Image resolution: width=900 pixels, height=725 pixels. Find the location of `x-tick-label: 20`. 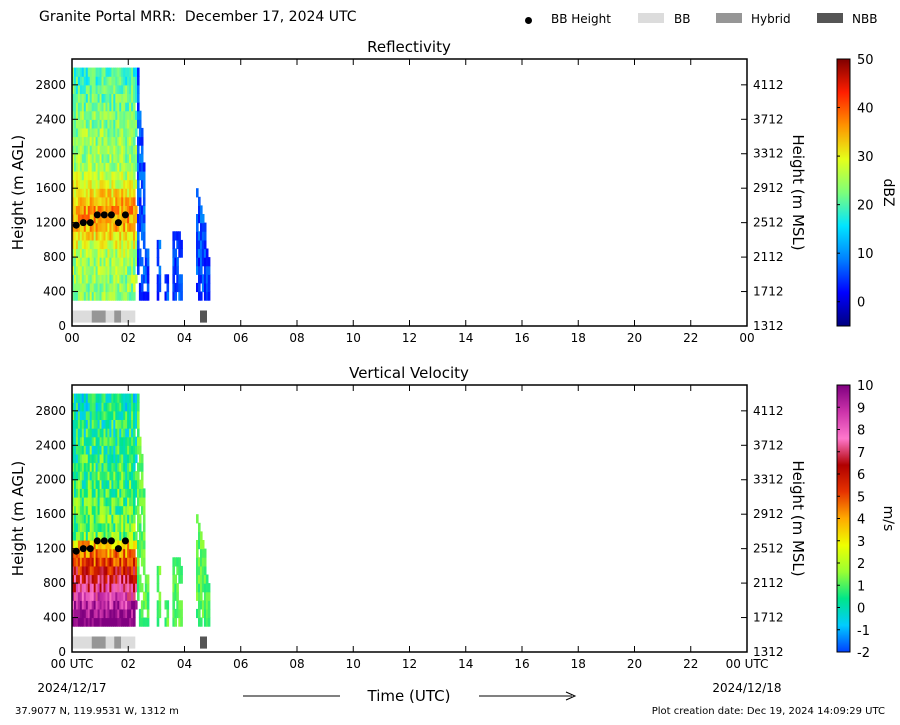

x-tick-label: 20 is located at coordinates (634, 664).